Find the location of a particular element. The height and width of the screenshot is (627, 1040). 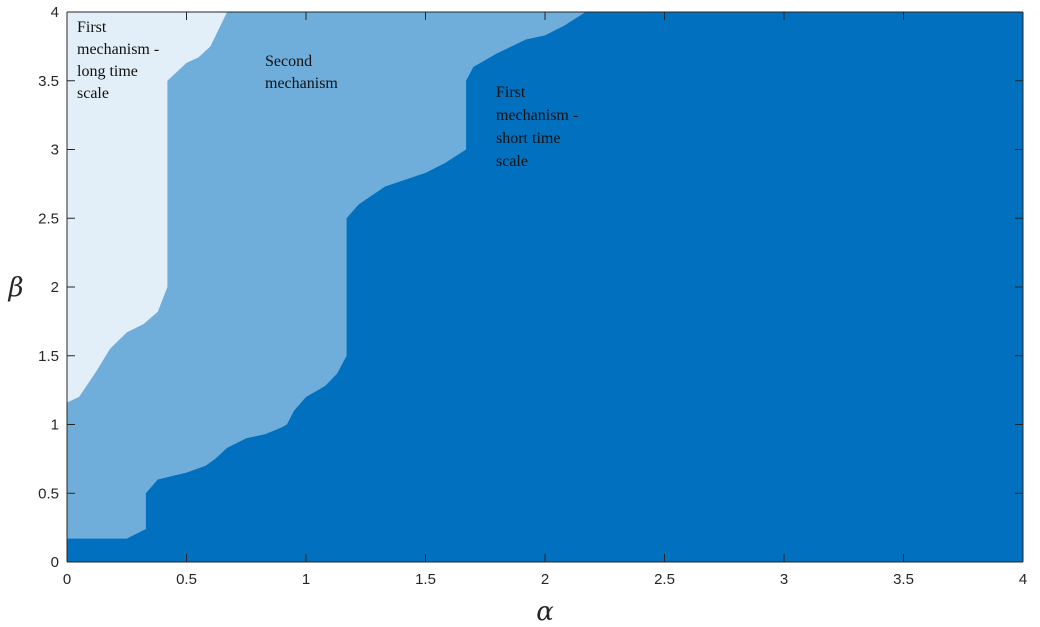

x-tick-label: 3 is located at coordinates (784, 579).